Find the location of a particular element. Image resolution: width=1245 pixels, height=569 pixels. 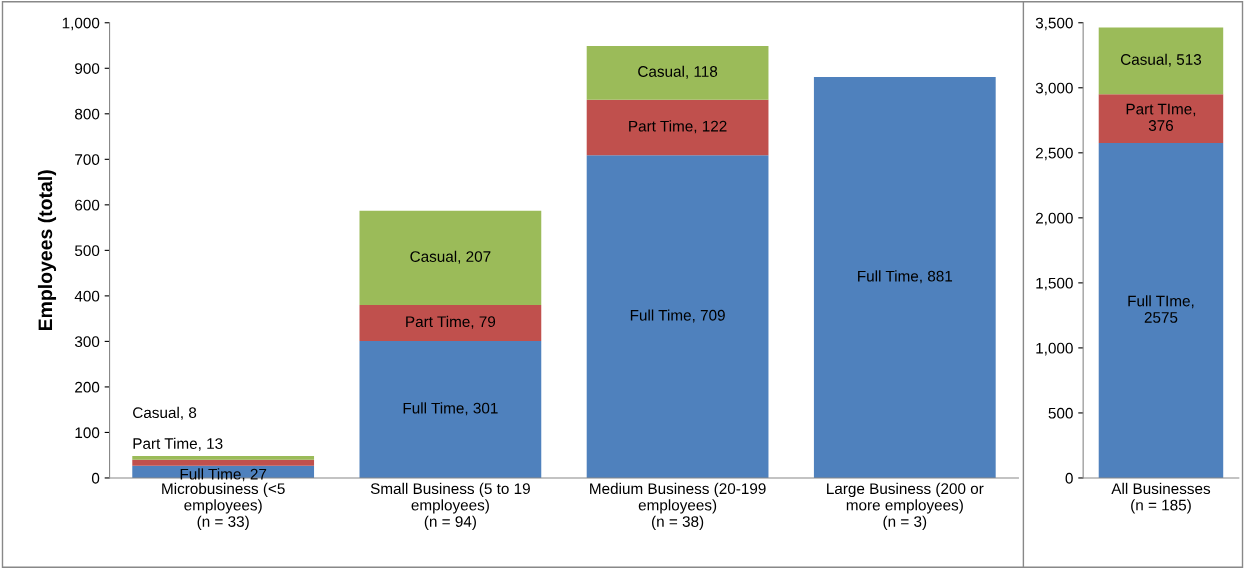

data-label: Casual, 207 is located at coordinates (450, 257).